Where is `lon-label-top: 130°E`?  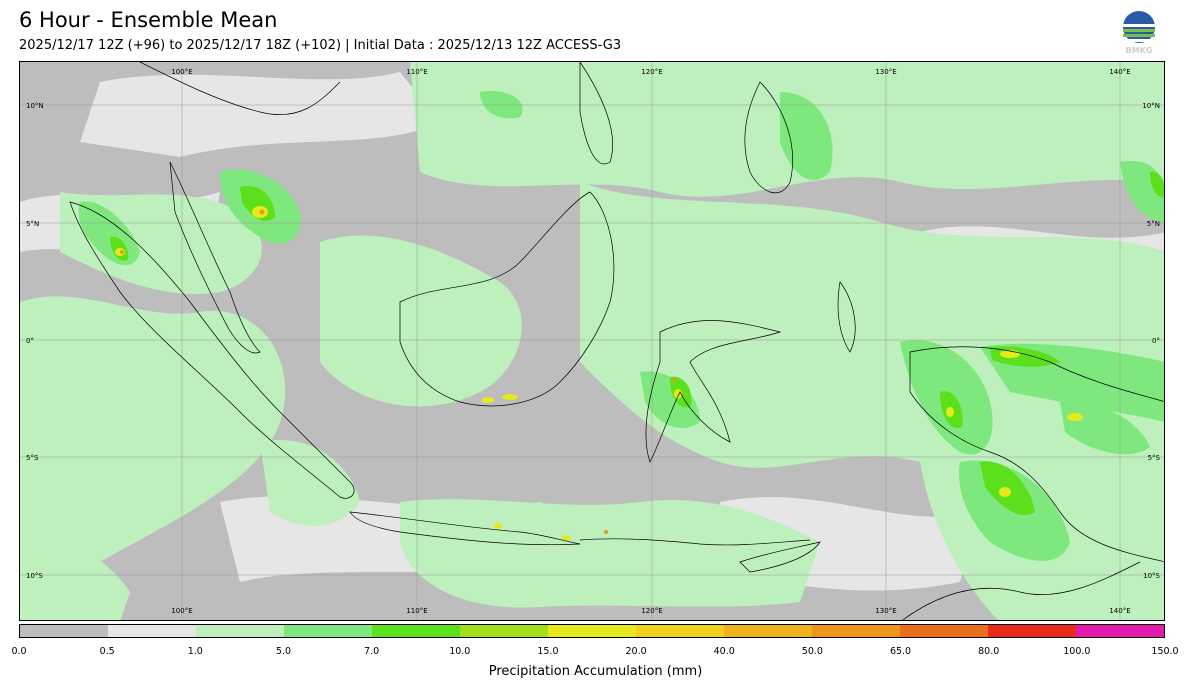 lon-label-top: 130°E is located at coordinates (885, 72).